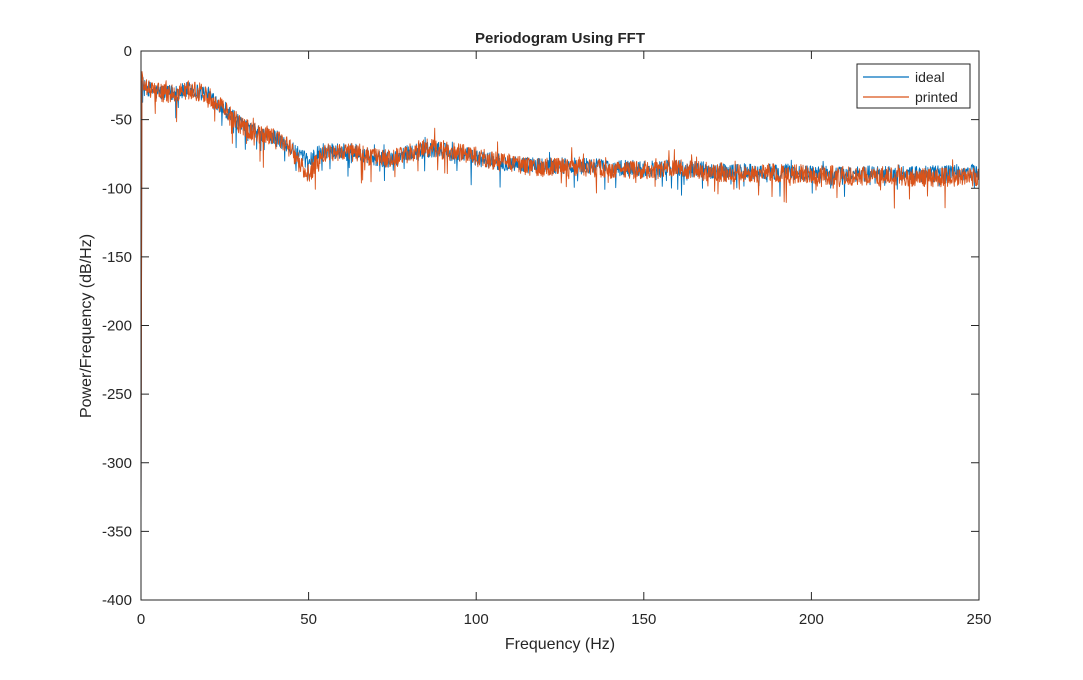 The image size is (1083, 680). I want to click on y-tick-label: 0, so click(128, 51).